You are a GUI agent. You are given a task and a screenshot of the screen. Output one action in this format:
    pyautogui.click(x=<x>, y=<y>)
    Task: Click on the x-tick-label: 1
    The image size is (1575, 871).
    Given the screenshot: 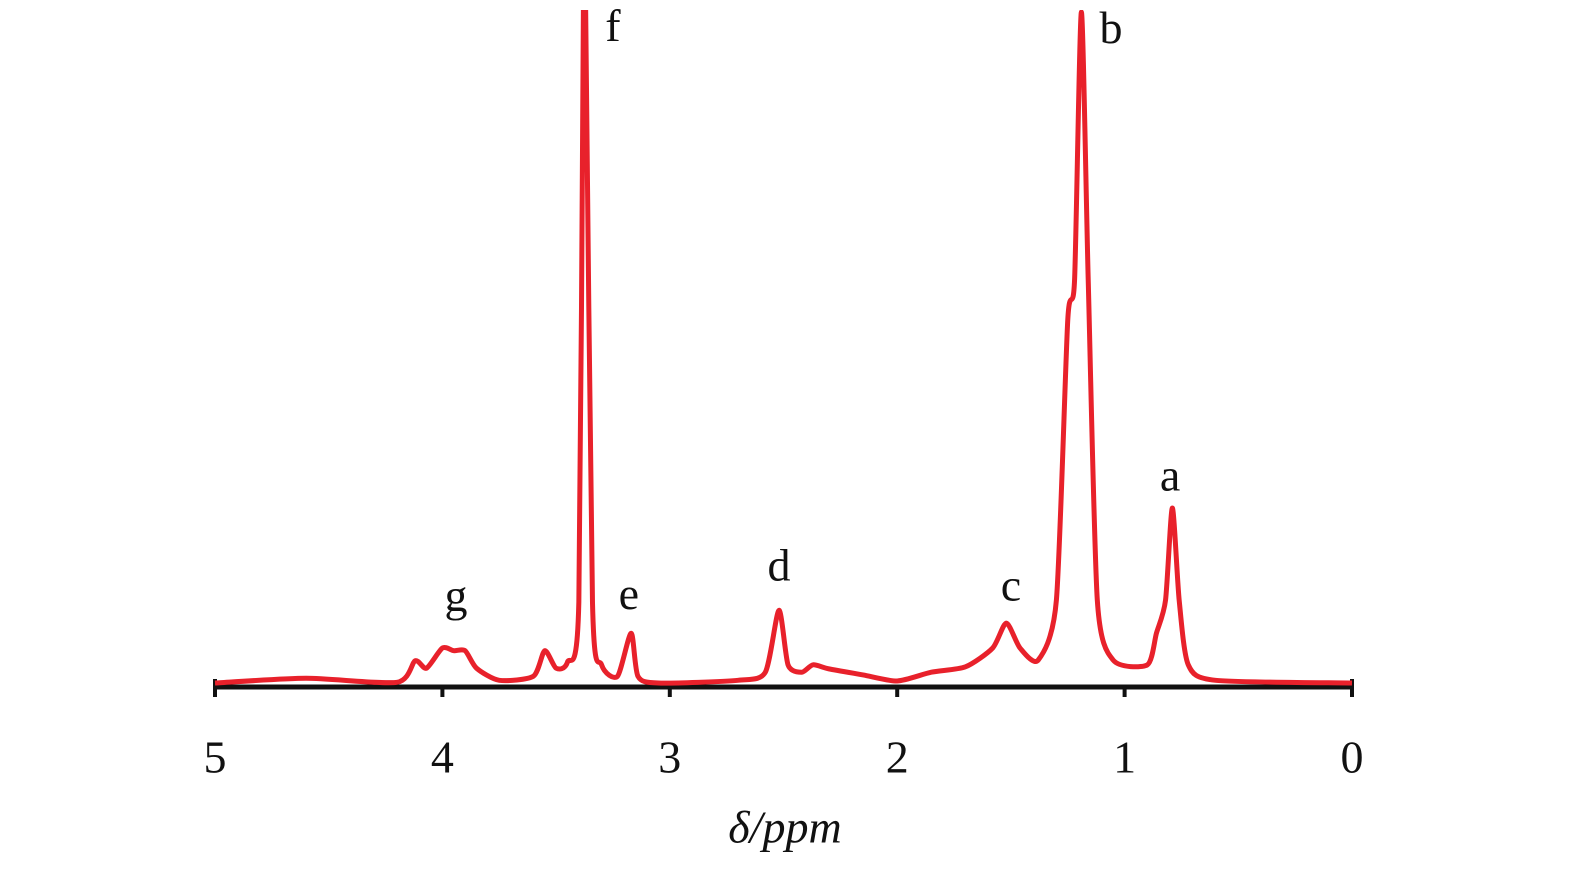 What is the action you would take?
    pyautogui.click(x=1124, y=757)
    